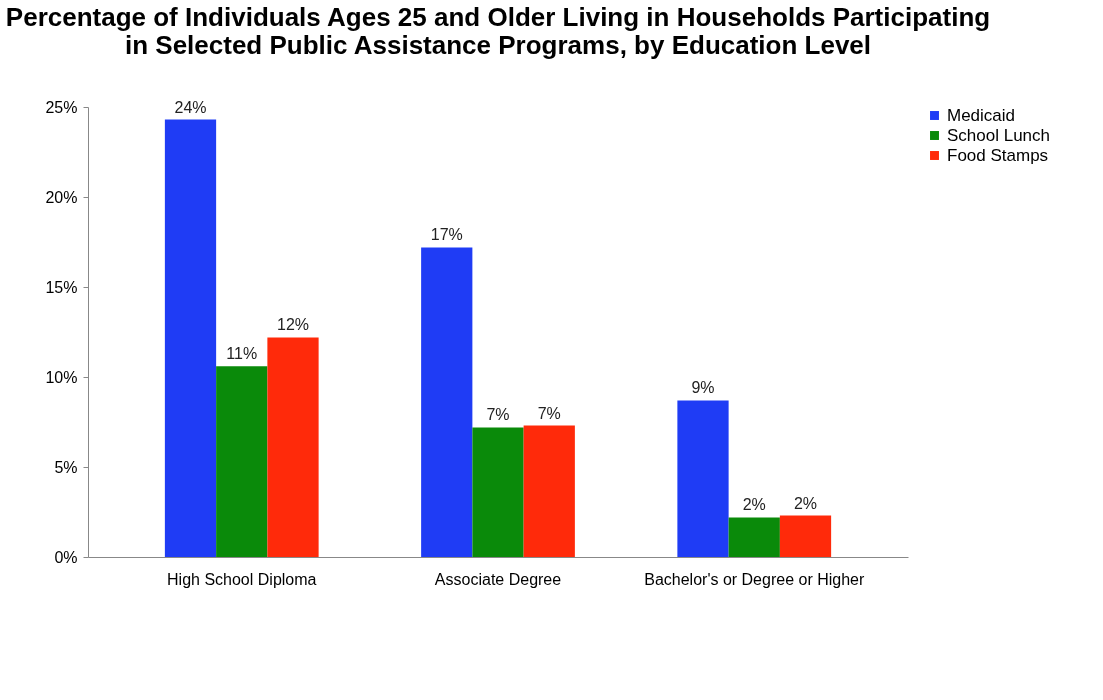  What do you see at coordinates (998, 155) in the screenshot?
I see `legend-label: Food Stamps` at bounding box center [998, 155].